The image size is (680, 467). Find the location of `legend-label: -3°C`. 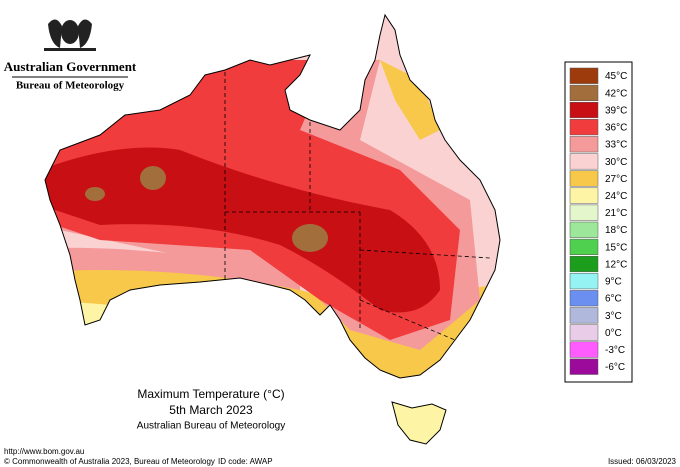

legend-label: -3°C is located at coordinates (615, 350).